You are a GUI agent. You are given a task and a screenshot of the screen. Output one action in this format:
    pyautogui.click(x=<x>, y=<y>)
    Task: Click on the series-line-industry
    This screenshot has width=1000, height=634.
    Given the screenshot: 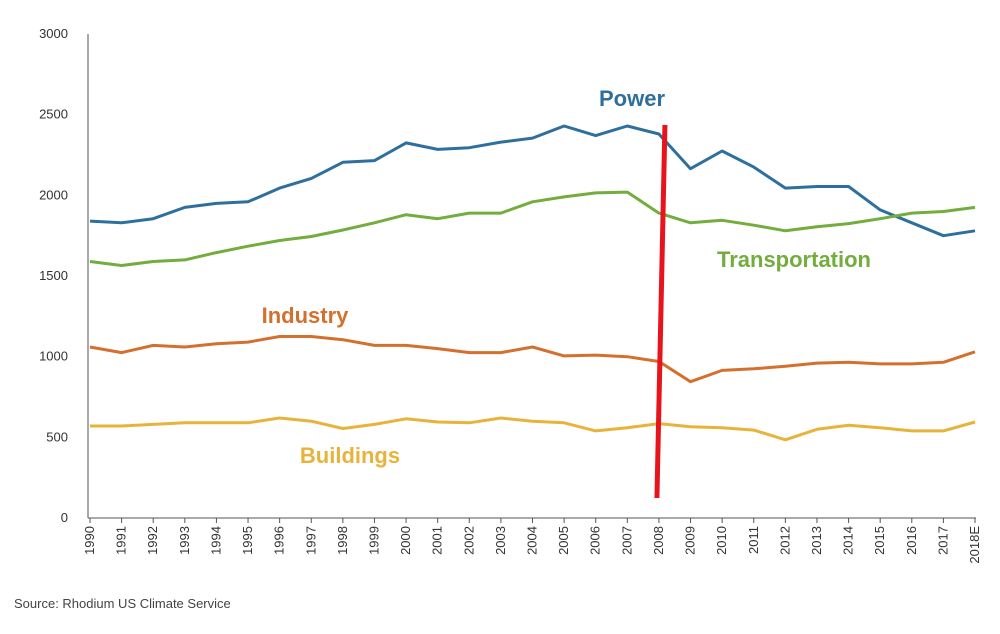 What is the action you would take?
    pyautogui.click(x=532, y=359)
    